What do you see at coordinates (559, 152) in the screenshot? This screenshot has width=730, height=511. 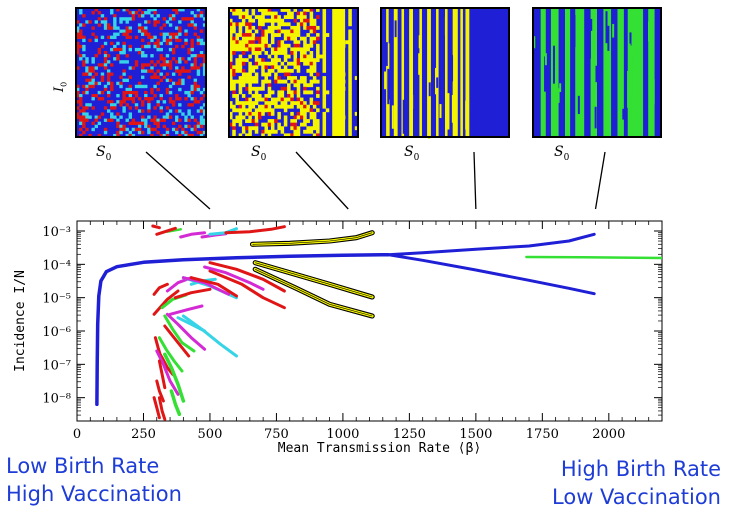 I see `panel-4-xlabel-text: S` at bounding box center [559, 152].